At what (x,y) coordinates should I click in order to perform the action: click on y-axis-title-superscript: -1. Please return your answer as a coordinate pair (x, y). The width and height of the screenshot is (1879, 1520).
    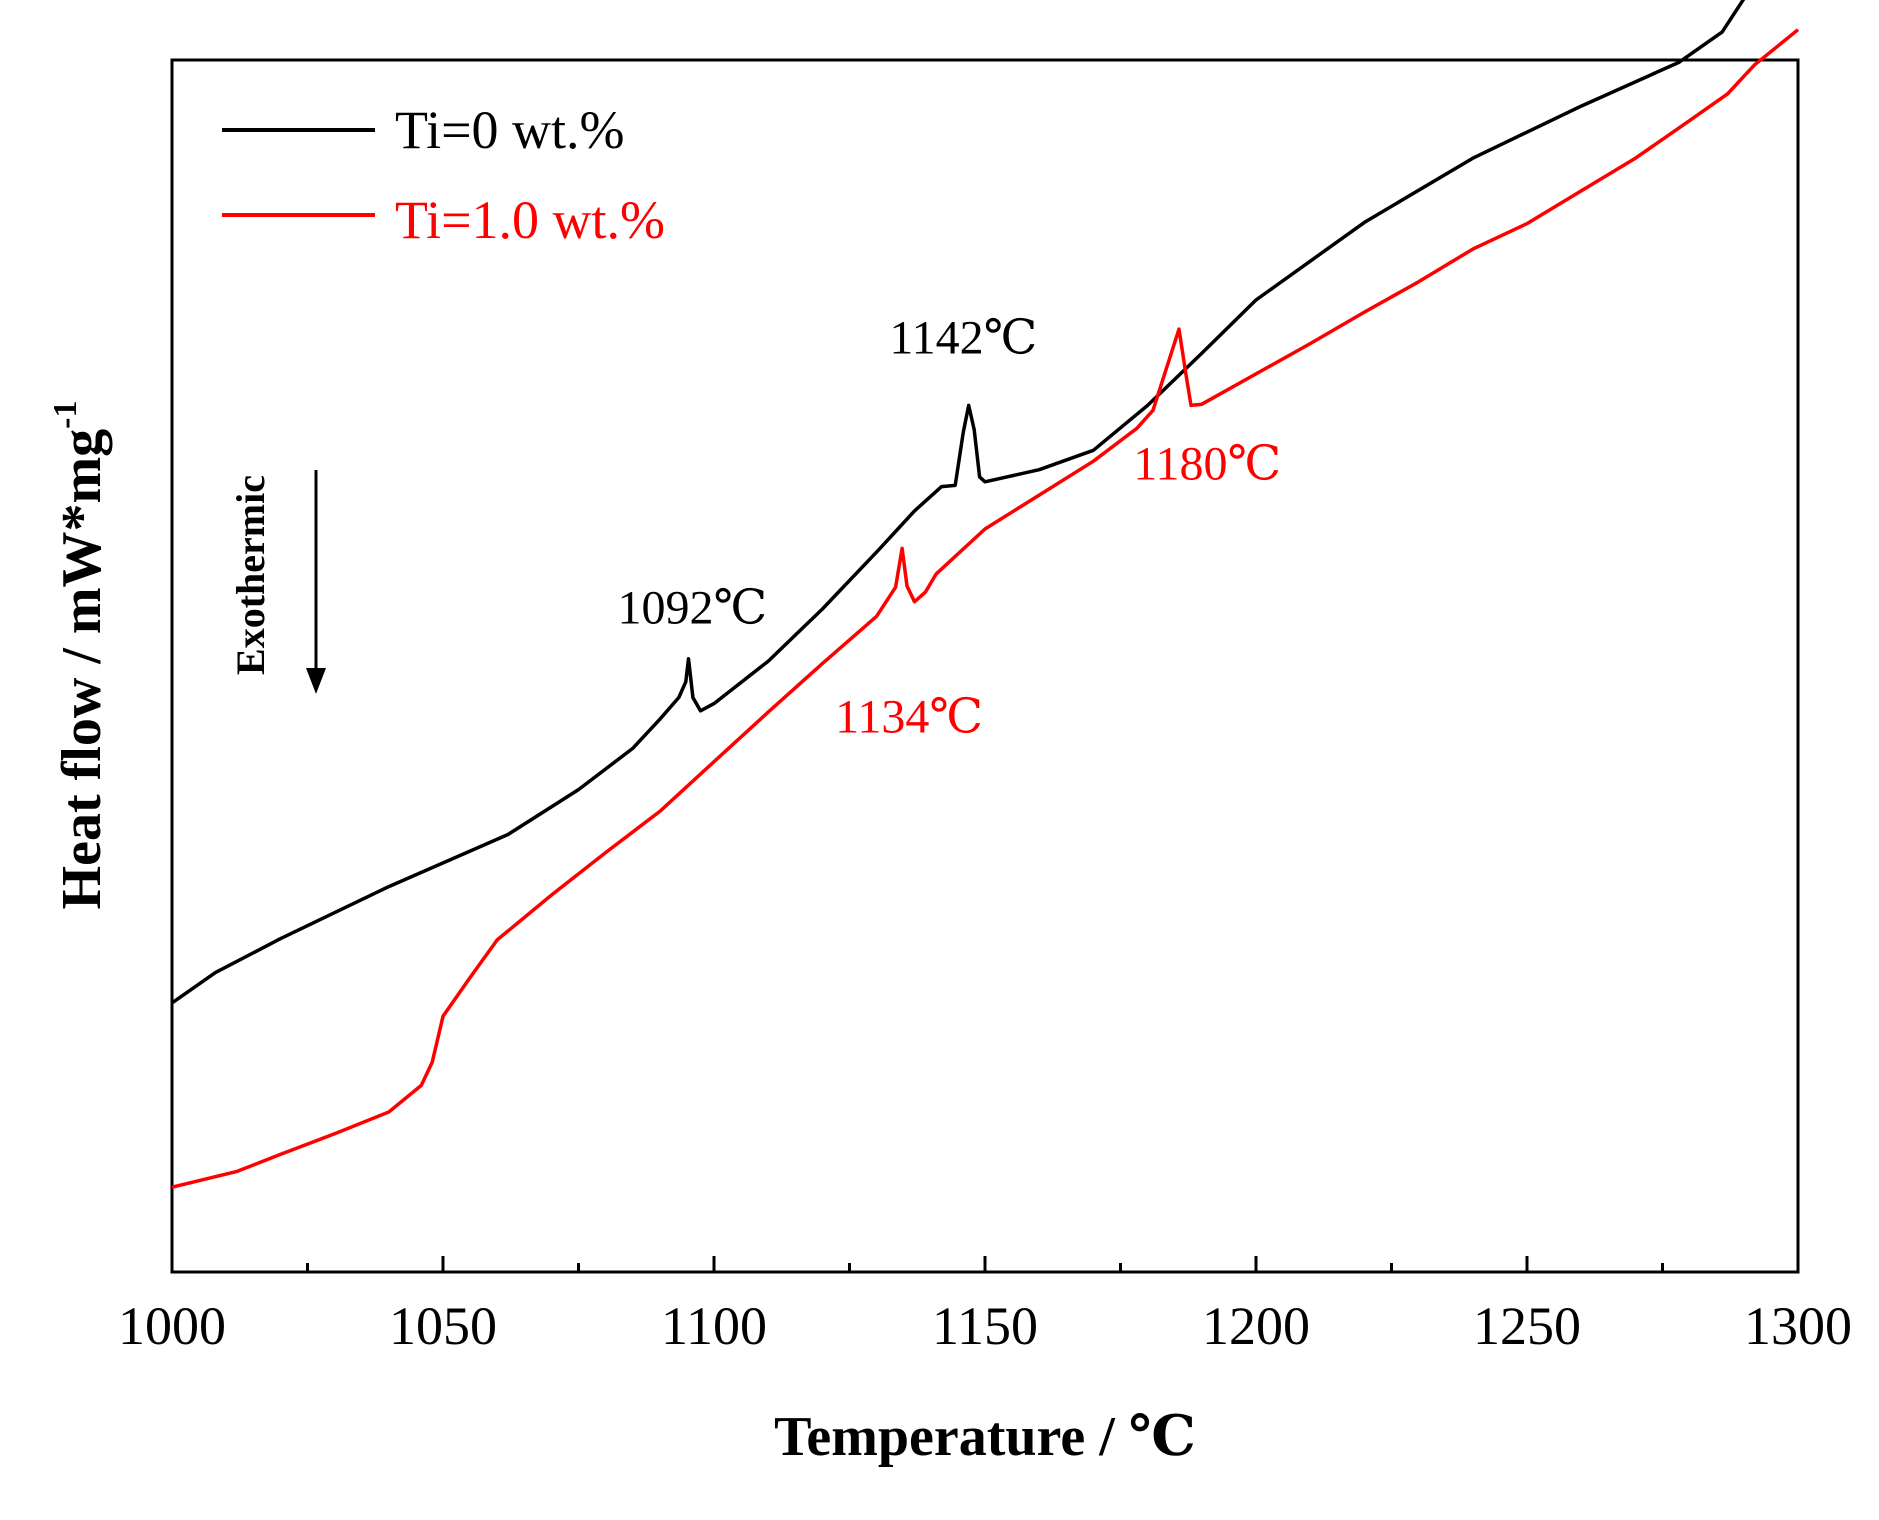
    Looking at the image, I should click on (65, 415).